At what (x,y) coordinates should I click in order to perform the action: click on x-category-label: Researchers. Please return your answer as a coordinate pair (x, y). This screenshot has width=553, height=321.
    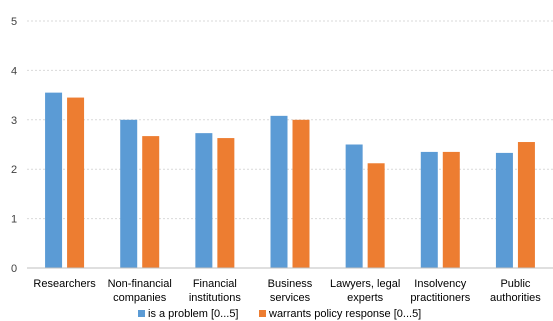
    Looking at the image, I should click on (64, 284).